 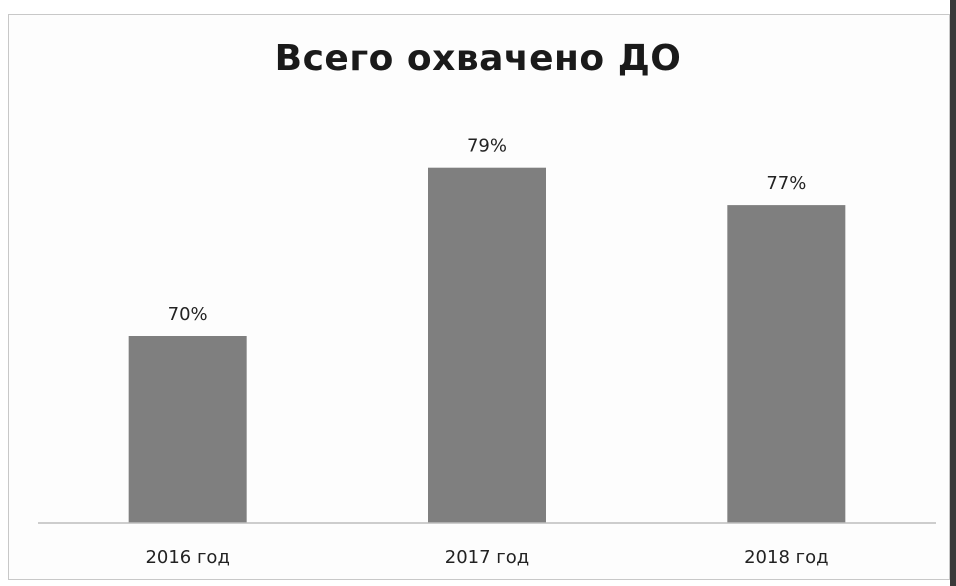 I want to click on scan-edge, so click(x=953, y=293).